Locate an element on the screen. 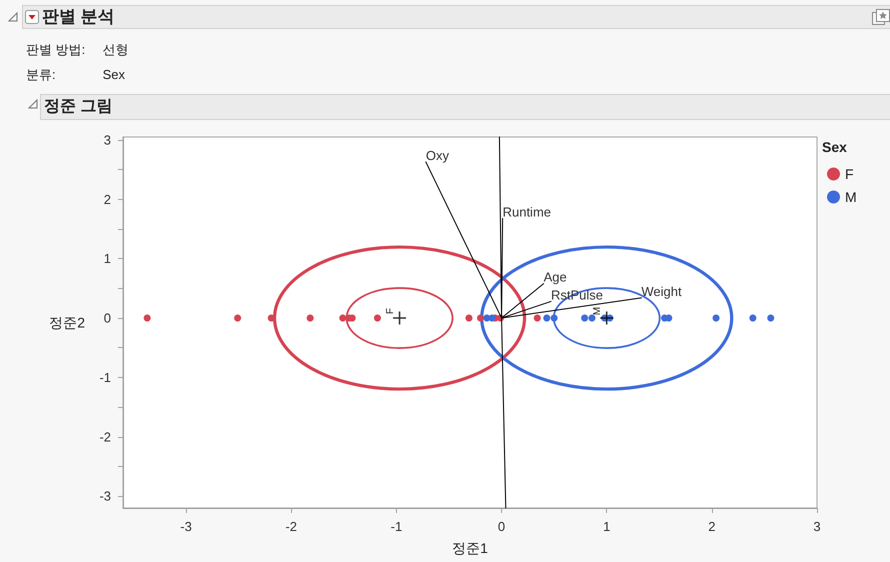 Image resolution: width=890 pixels, height=562 pixels. y-tick-label: 2 is located at coordinates (107, 199).